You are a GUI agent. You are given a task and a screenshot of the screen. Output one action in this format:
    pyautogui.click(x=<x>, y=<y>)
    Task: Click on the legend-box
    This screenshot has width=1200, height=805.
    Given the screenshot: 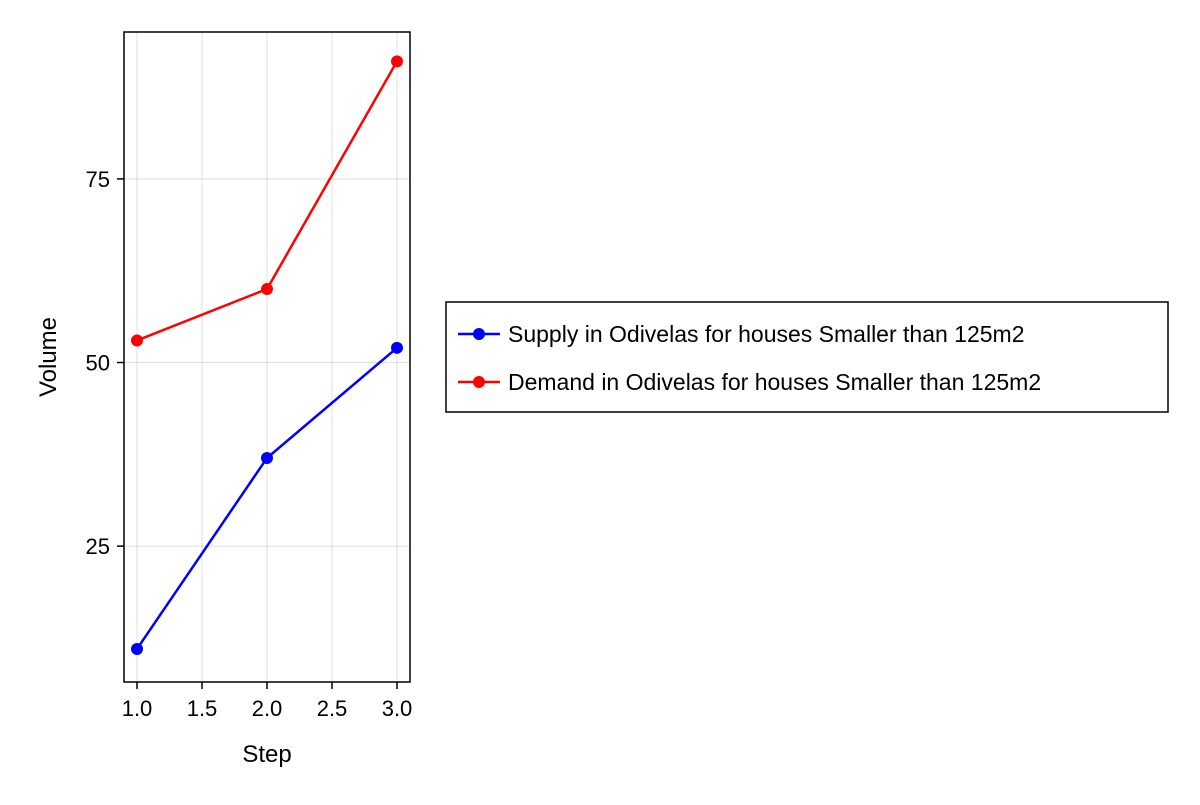 What is the action you would take?
    pyautogui.click(x=807, y=357)
    